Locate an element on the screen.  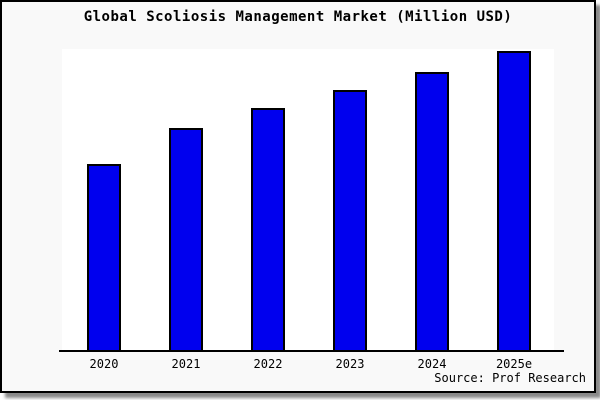
bar-2020 is located at coordinates (104, 258).